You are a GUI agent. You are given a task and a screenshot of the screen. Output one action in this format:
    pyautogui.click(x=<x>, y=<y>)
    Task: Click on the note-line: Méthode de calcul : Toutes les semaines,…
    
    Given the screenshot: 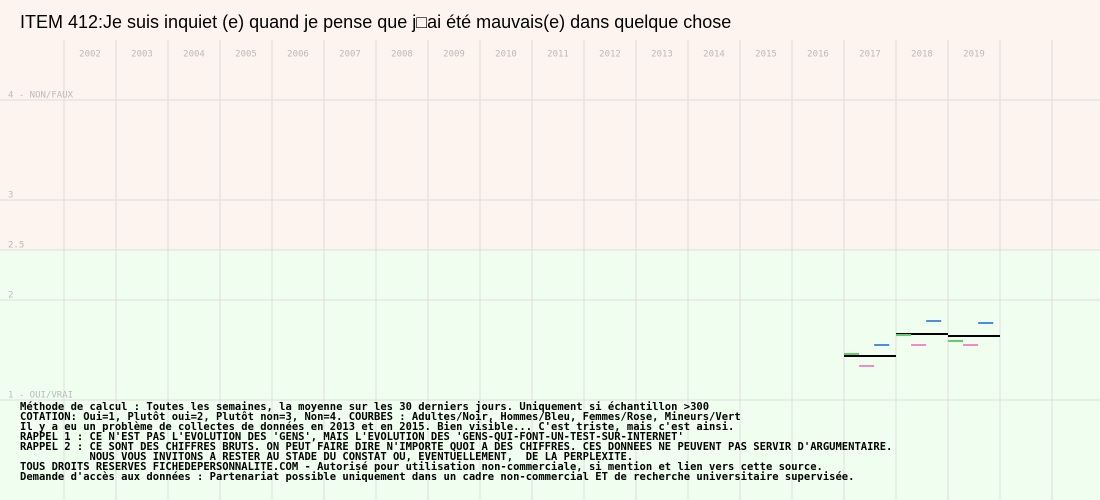 What is the action you would take?
    pyautogui.click(x=364, y=407)
    